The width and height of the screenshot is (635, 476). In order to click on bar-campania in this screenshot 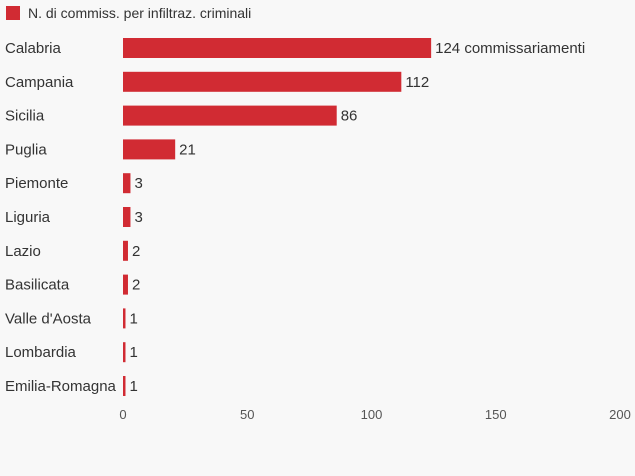, I will do `click(262, 81)`.